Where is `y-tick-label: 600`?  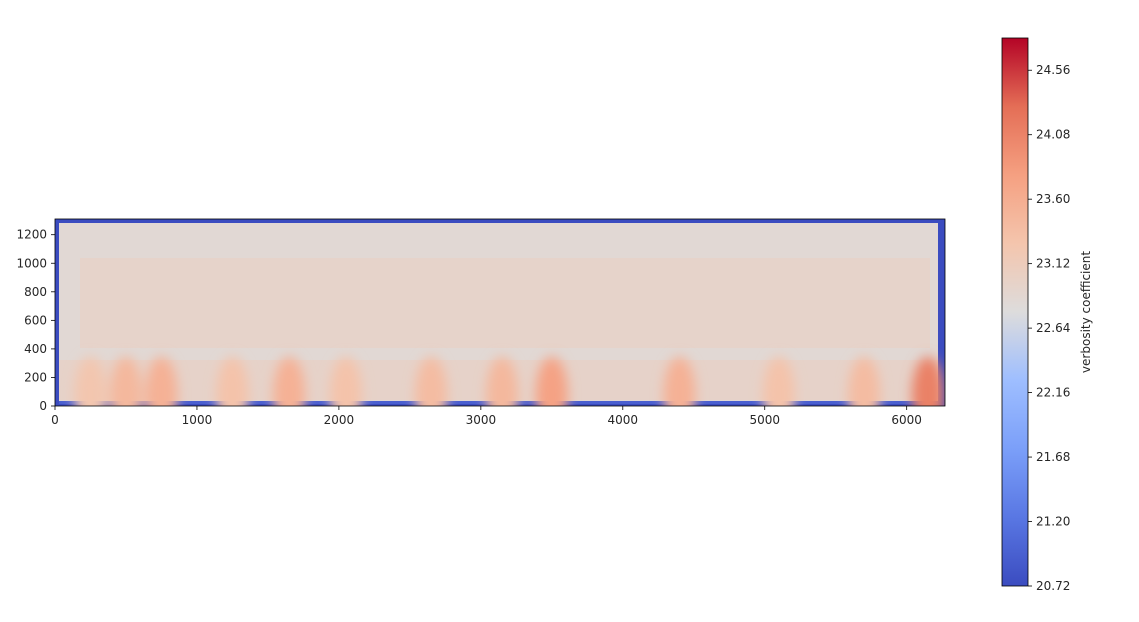
y-tick-label: 600 is located at coordinates (35, 320).